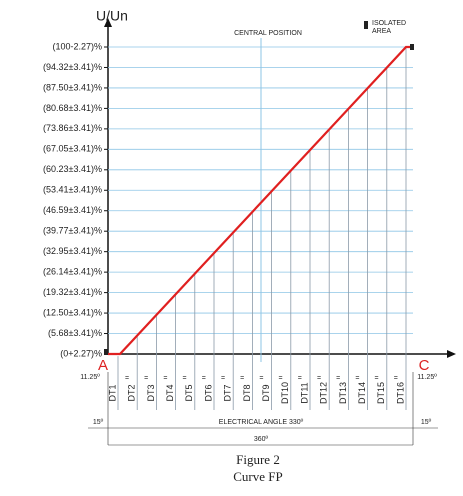 The width and height of the screenshot is (463, 496). Describe the element at coordinates (424, 365) in the screenshot. I see `point-label: C` at that location.